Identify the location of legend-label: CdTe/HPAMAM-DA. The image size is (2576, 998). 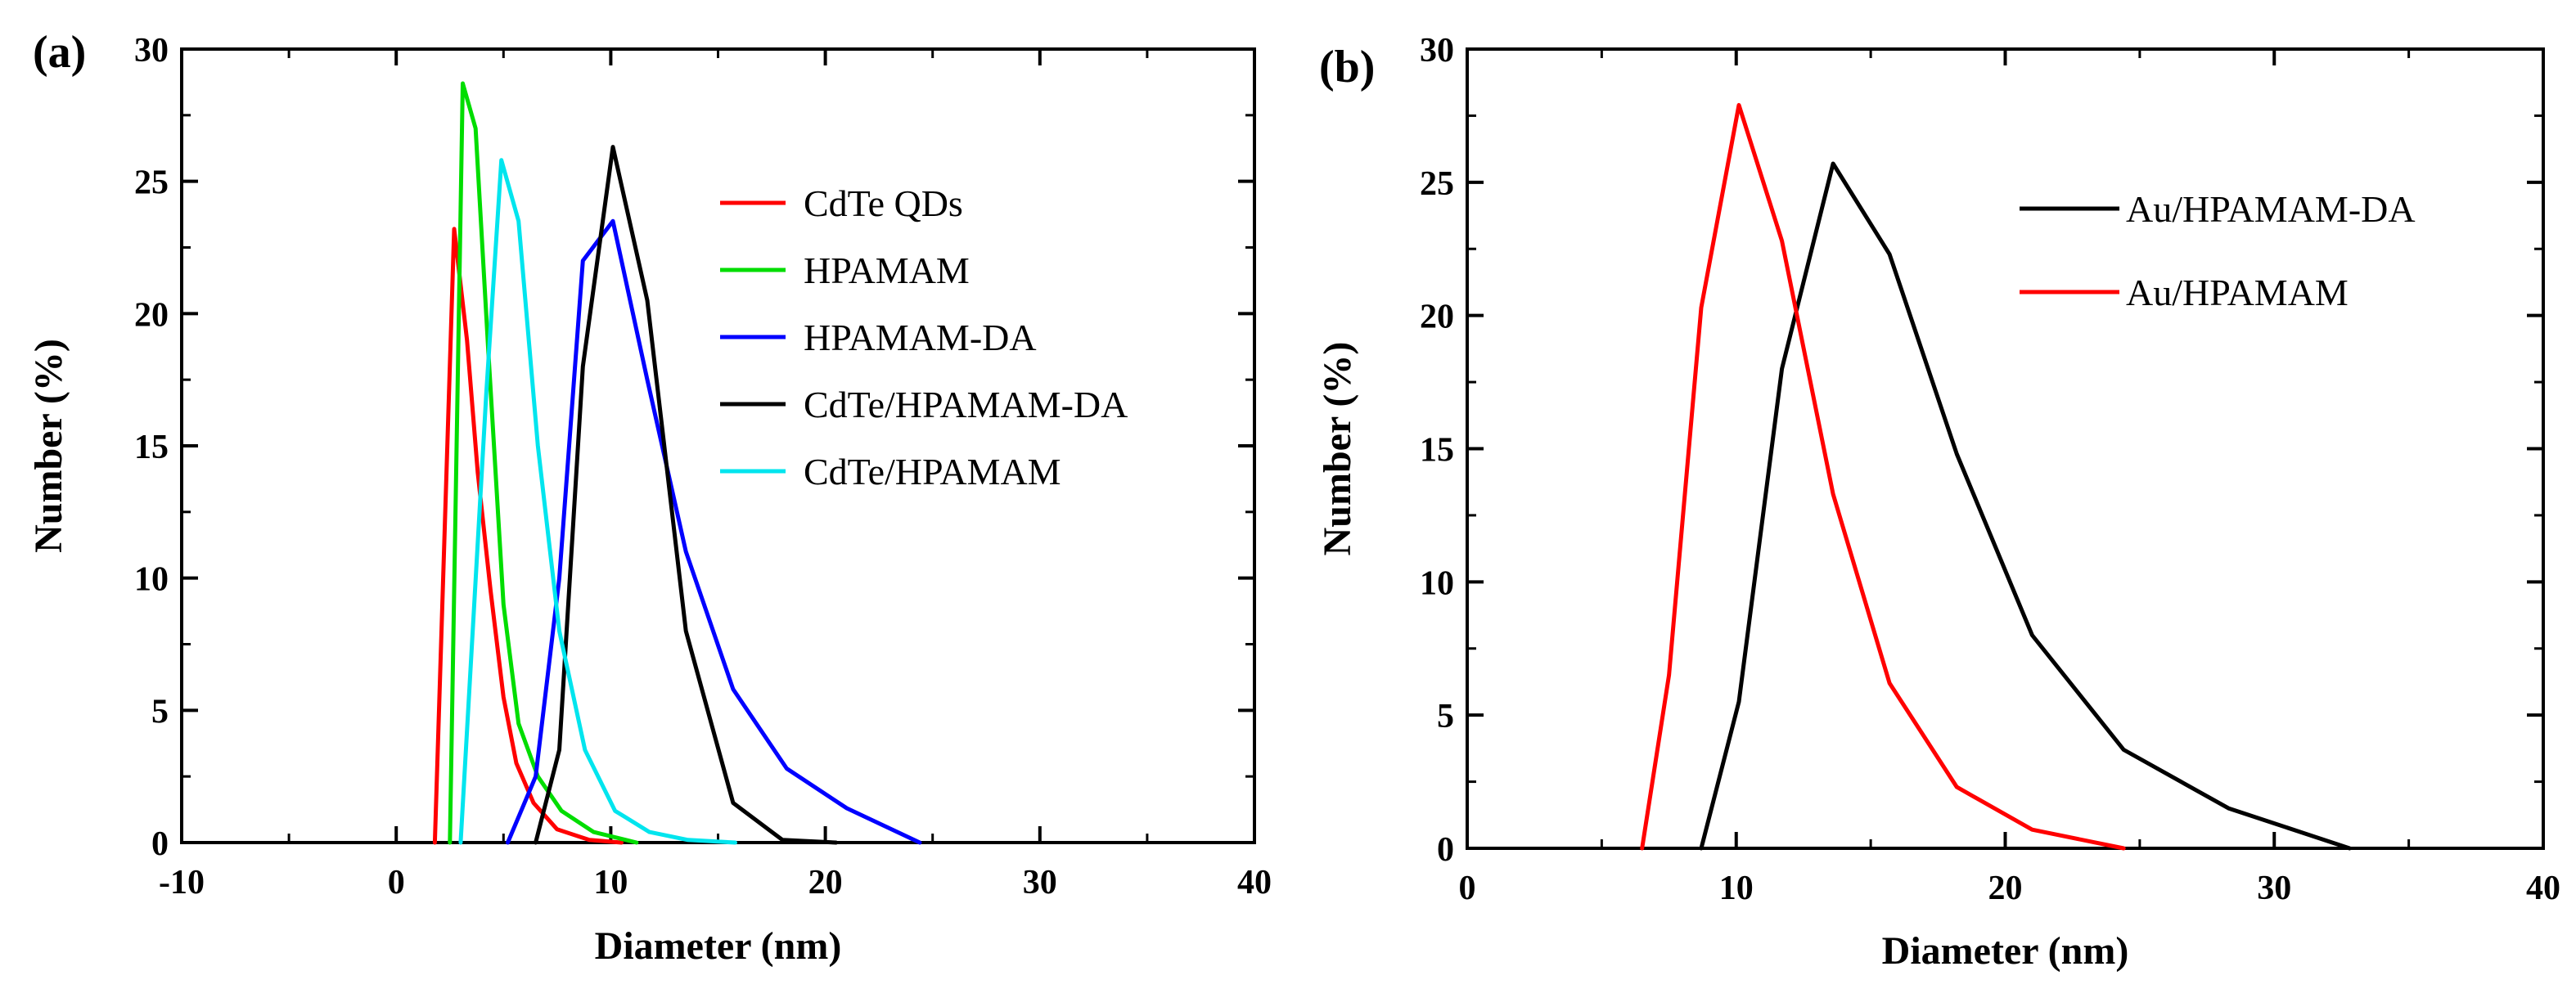
(966, 404).